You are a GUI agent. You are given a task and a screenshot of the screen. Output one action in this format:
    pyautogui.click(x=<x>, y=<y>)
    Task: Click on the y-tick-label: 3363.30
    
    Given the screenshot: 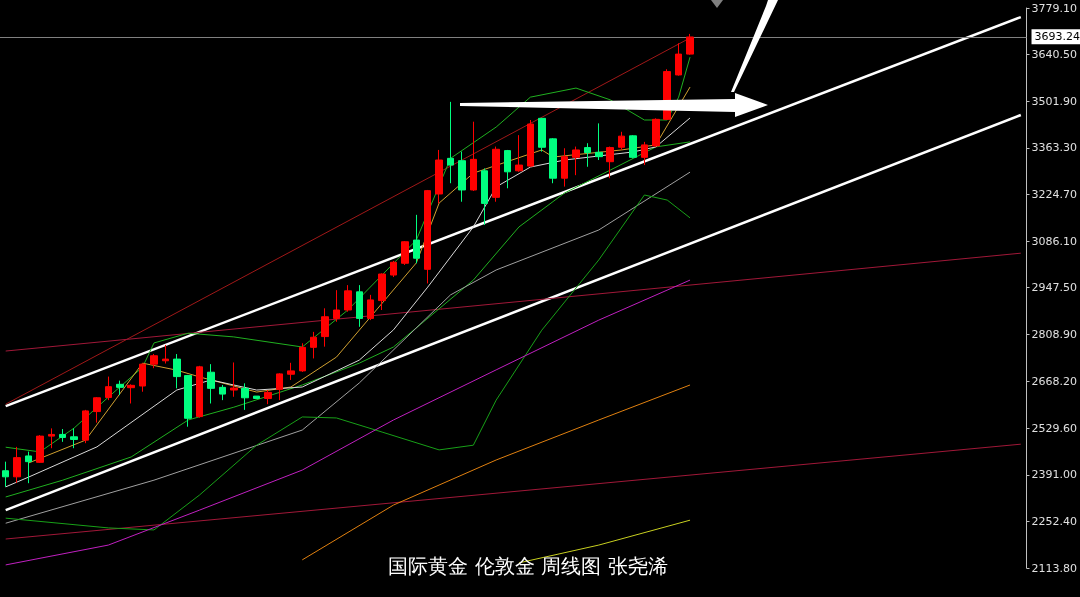 What is the action you would take?
    pyautogui.click(x=1054, y=148)
    